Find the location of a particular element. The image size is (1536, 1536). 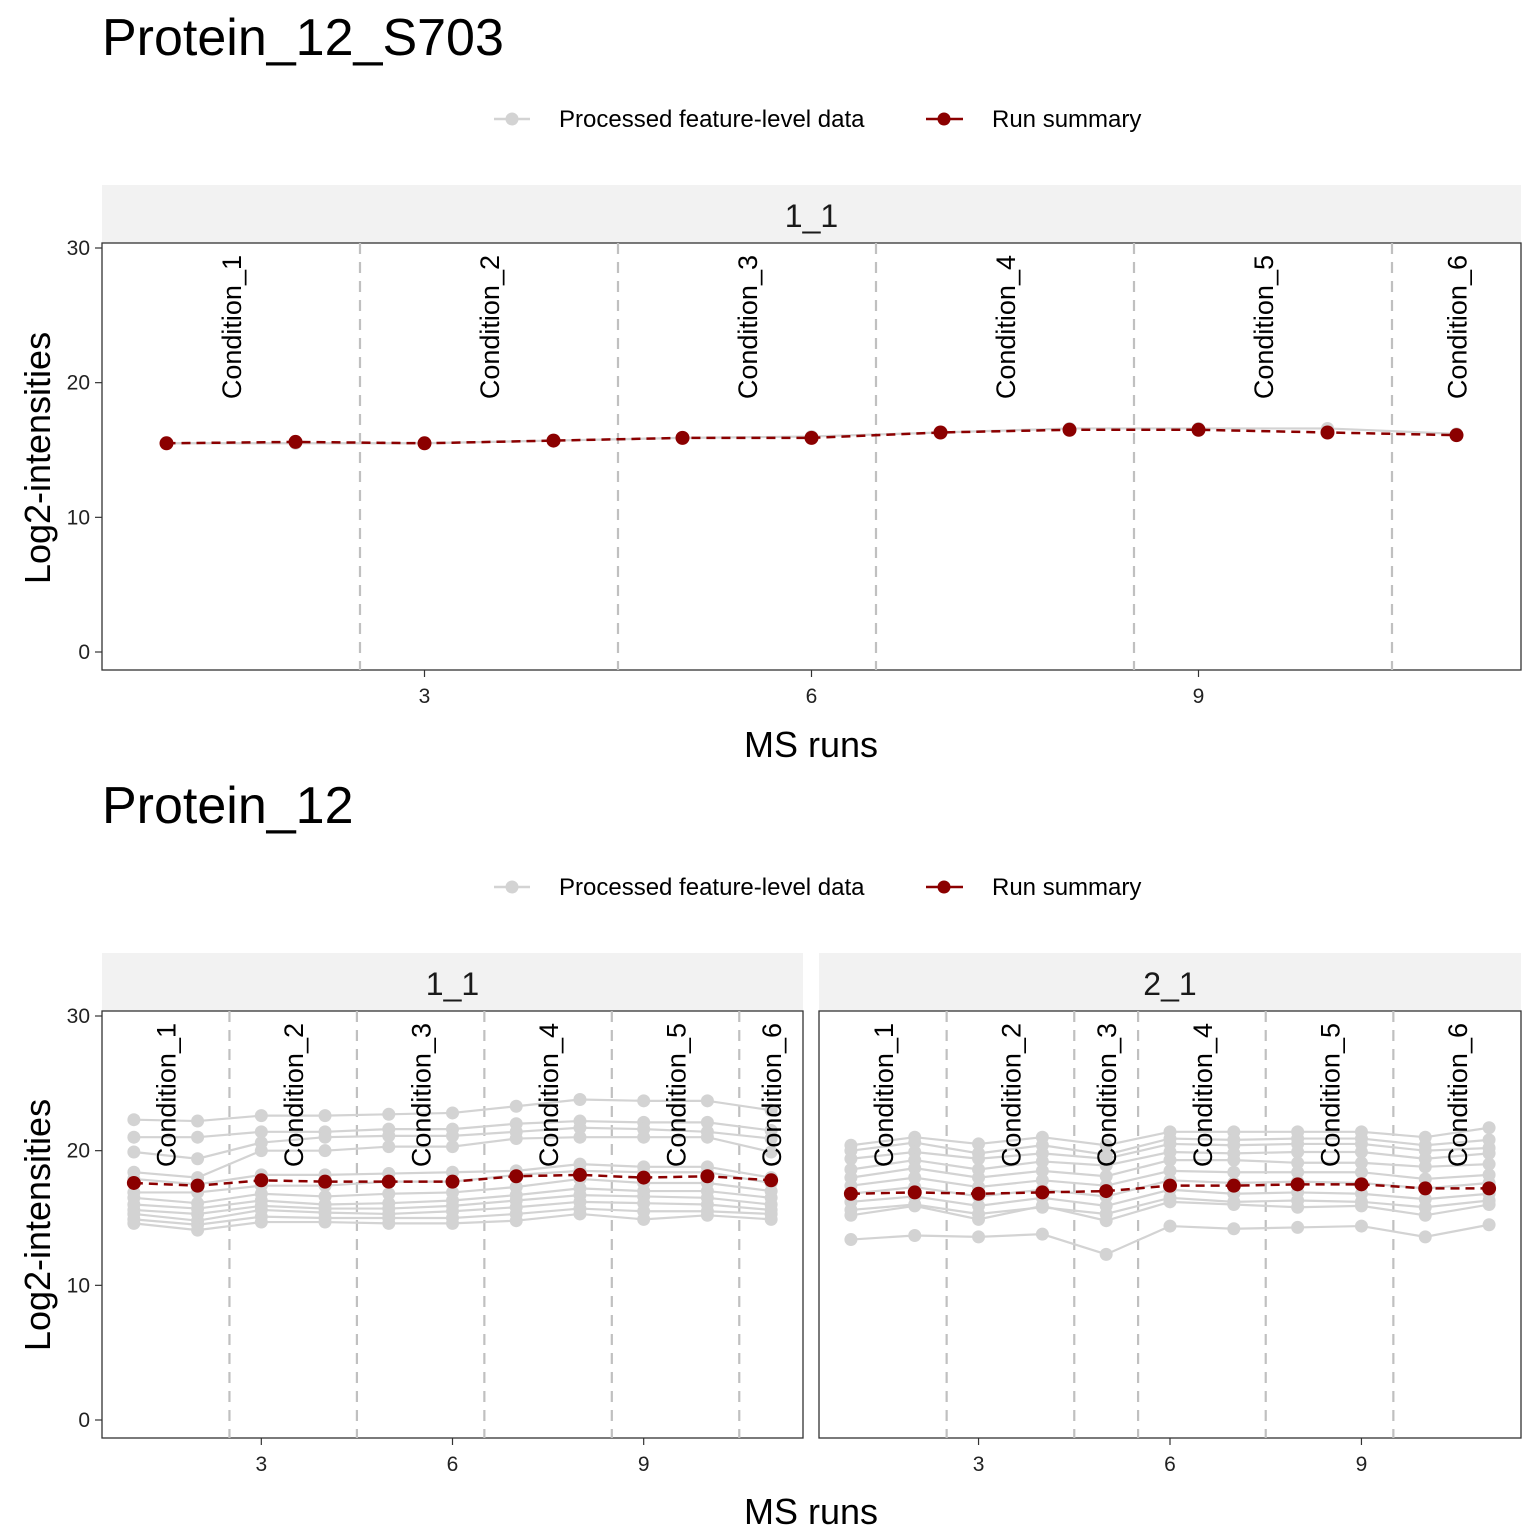

legend-summary-marker is located at coordinates (944, 887).